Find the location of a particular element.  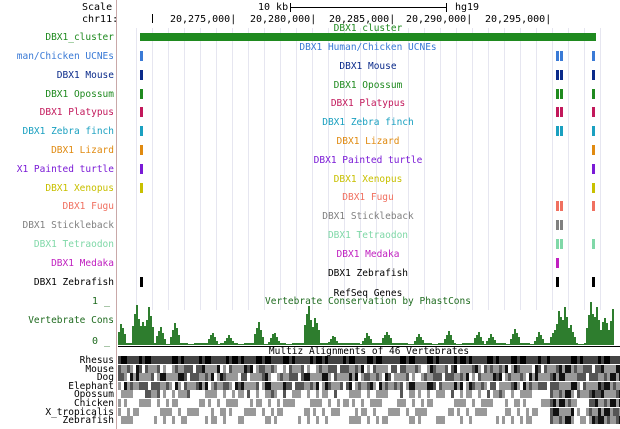

track-label: DBX1 Fugu is located at coordinates (88, 207).